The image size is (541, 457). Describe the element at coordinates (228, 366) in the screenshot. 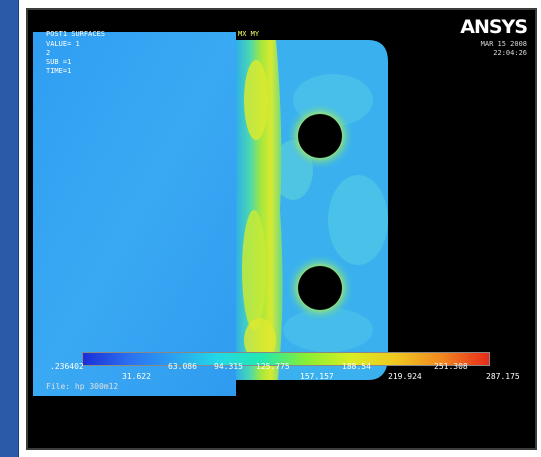

I see `legend-label: 94.315` at that location.